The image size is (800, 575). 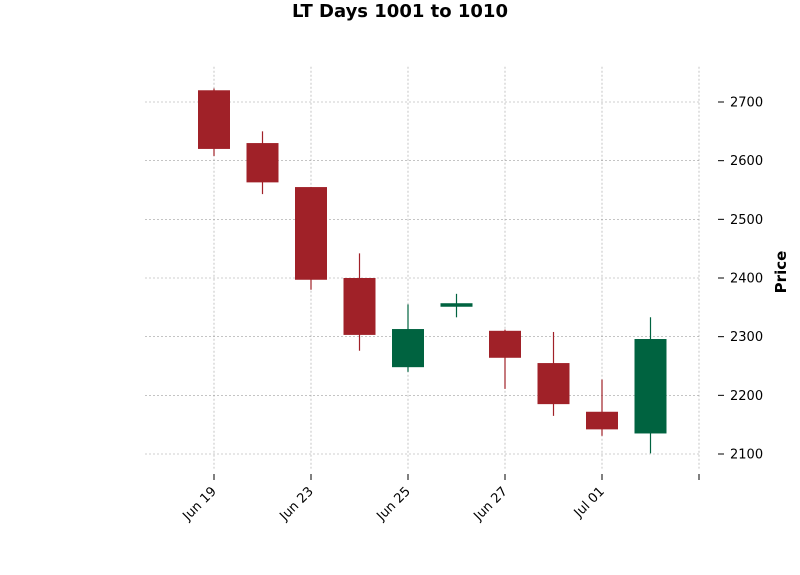 What do you see at coordinates (746, 455) in the screenshot?
I see `y-tick-label: 2100` at bounding box center [746, 455].